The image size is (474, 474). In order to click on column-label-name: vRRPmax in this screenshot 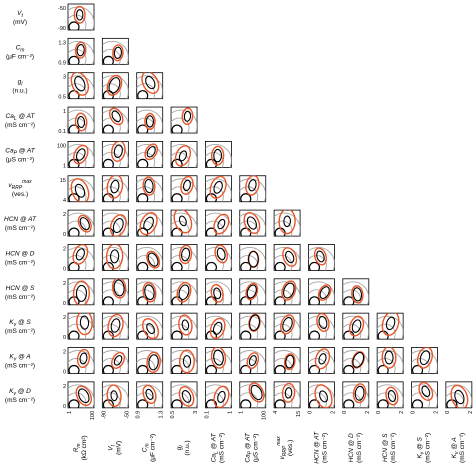, I will do `click(282, 448)`.